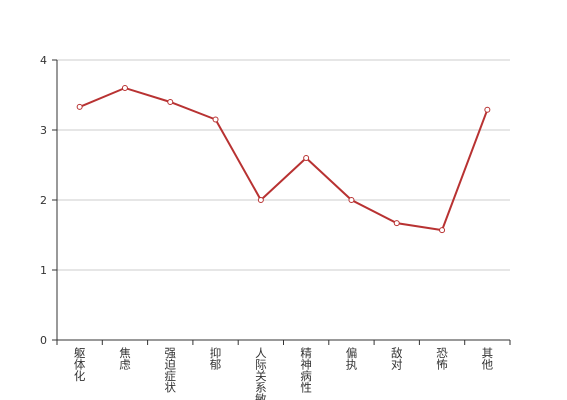  I want to click on x-tick-label: 焦虑, so click(125, 358).